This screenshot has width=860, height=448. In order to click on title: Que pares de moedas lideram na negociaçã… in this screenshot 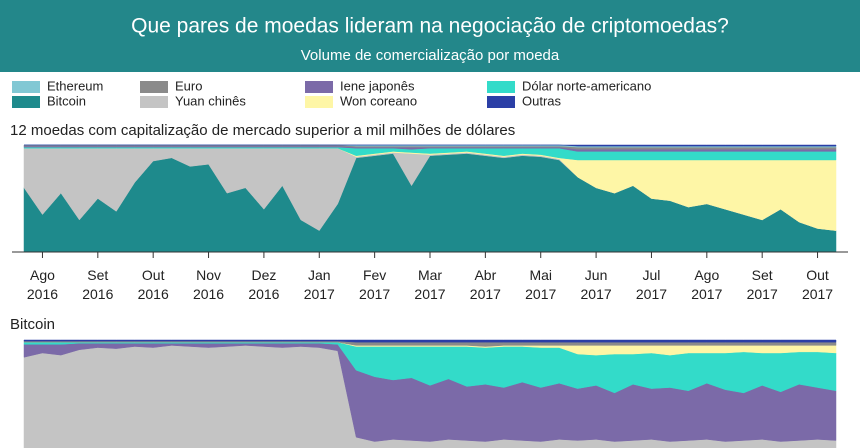, I will do `click(430, 26)`.